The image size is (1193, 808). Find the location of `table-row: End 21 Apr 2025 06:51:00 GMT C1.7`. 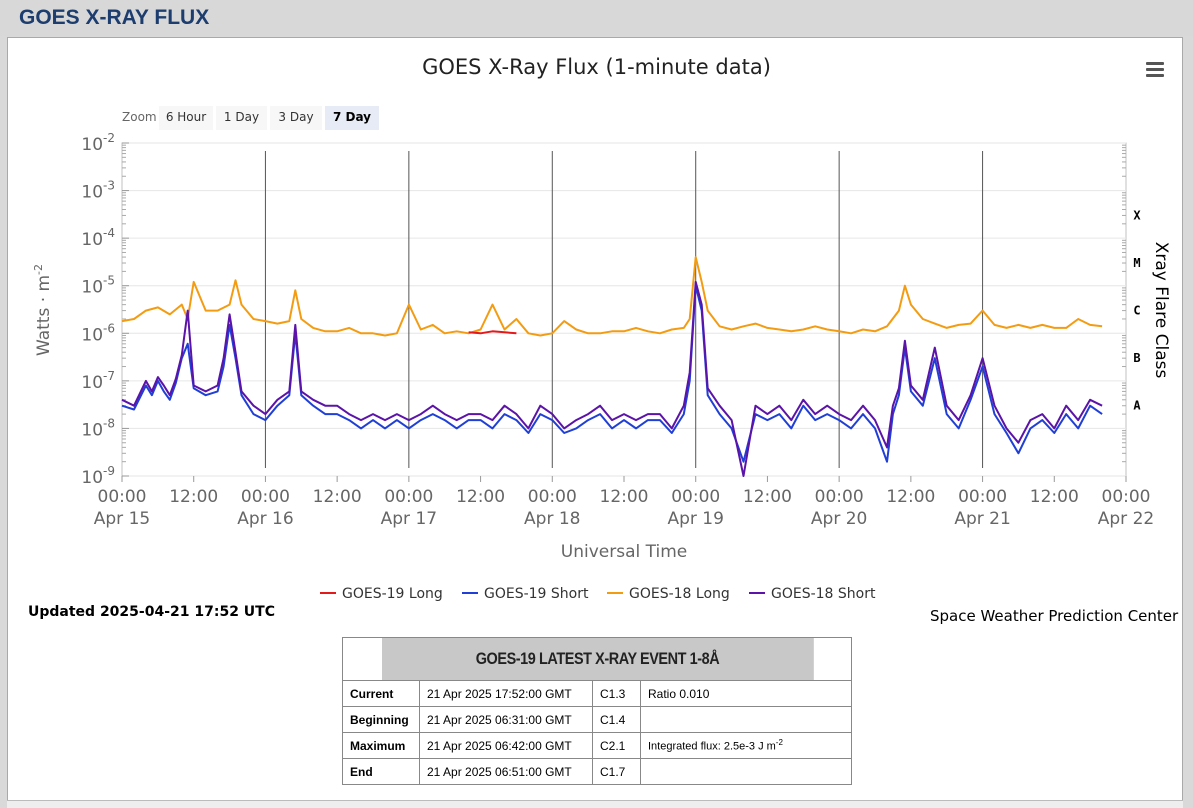

table-row: End 21 Apr 2025 06:51:00 GMT C1.7 is located at coordinates (597, 771).